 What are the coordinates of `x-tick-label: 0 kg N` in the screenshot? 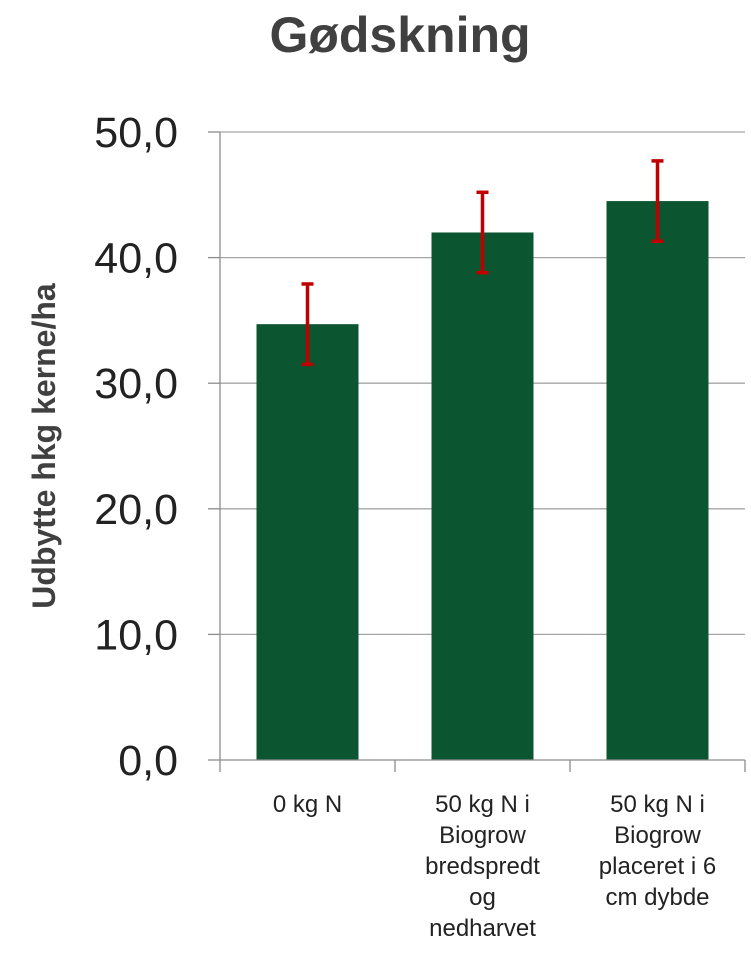 It's located at (307, 804).